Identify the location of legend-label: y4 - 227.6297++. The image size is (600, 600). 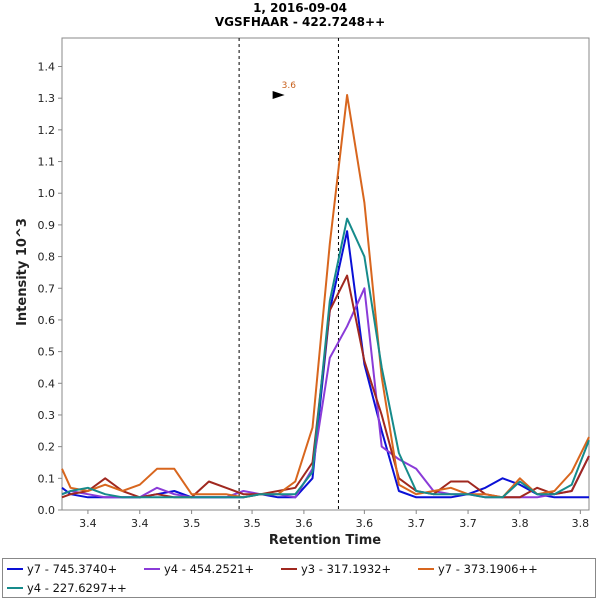
(77, 588).